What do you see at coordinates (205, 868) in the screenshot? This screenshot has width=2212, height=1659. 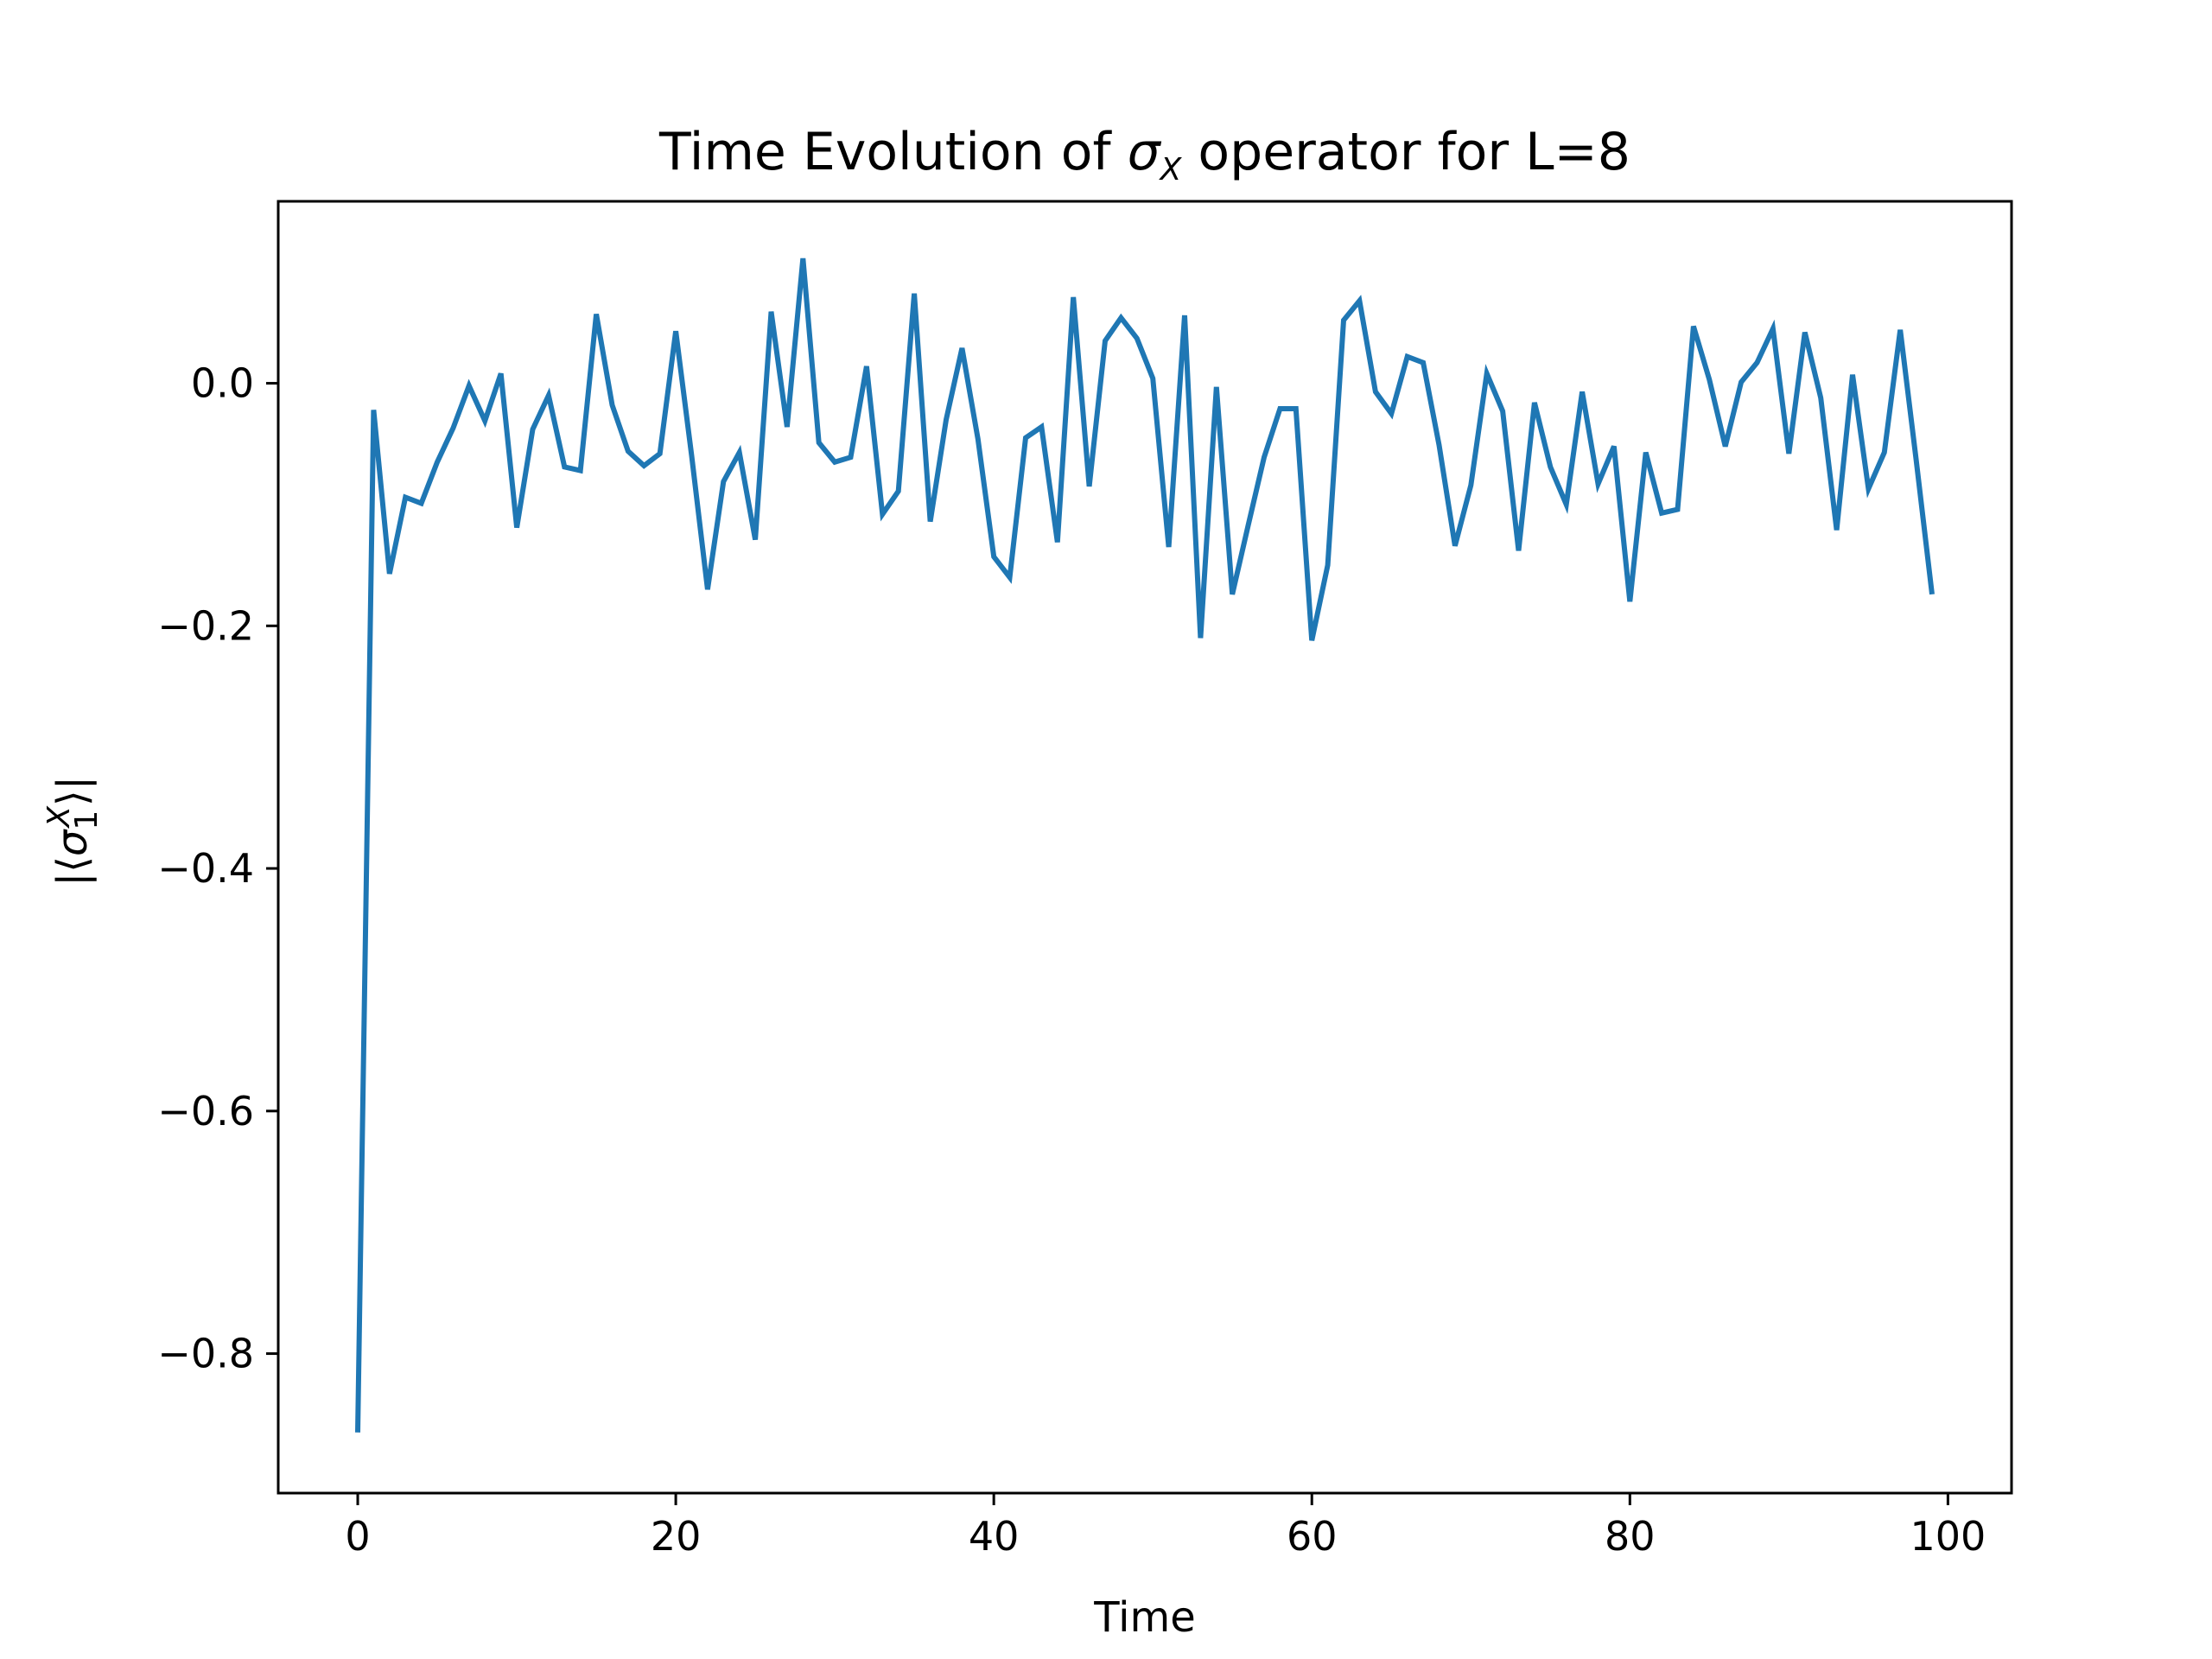 I see `y-tick-label: −0.4` at bounding box center [205, 868].